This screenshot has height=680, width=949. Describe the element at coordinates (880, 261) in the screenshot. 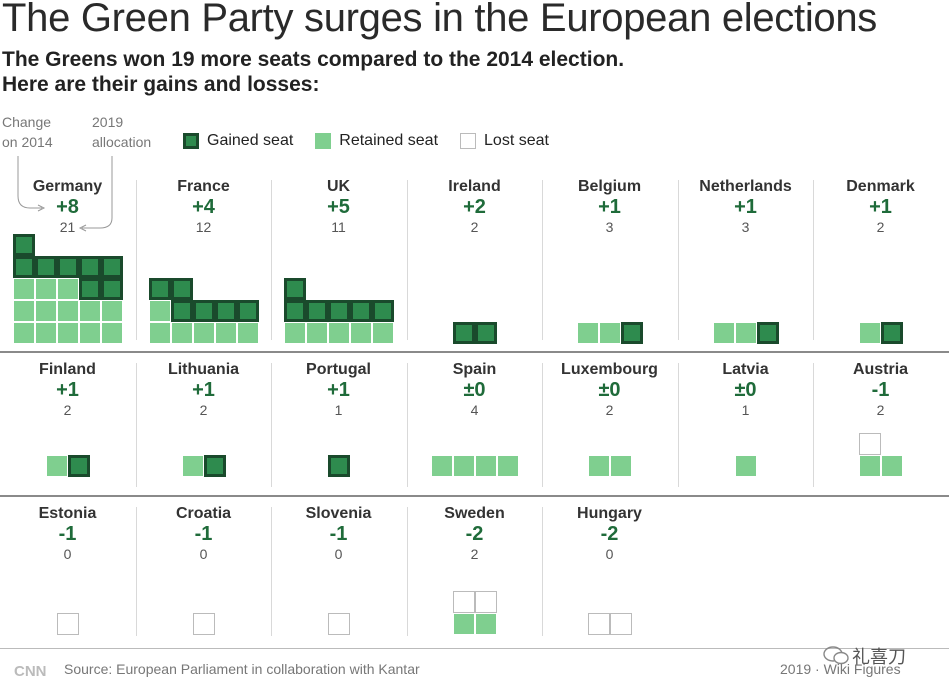

I see `country-panel: Denmark +1 2` at that location.